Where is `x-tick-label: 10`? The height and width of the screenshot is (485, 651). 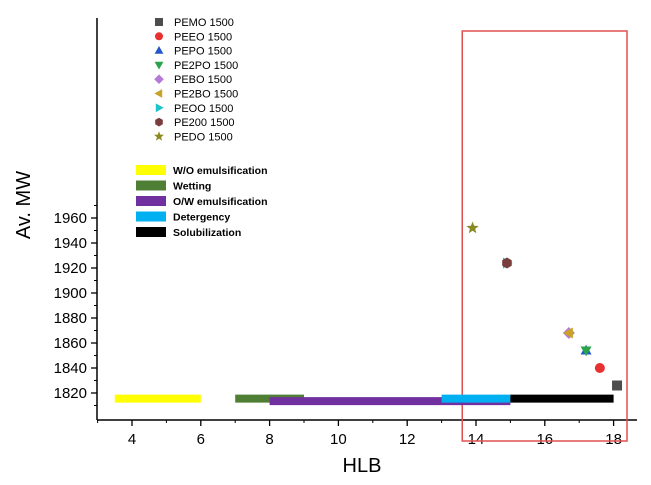
x-tick-label: 10 is located at coordinates (338, 439).